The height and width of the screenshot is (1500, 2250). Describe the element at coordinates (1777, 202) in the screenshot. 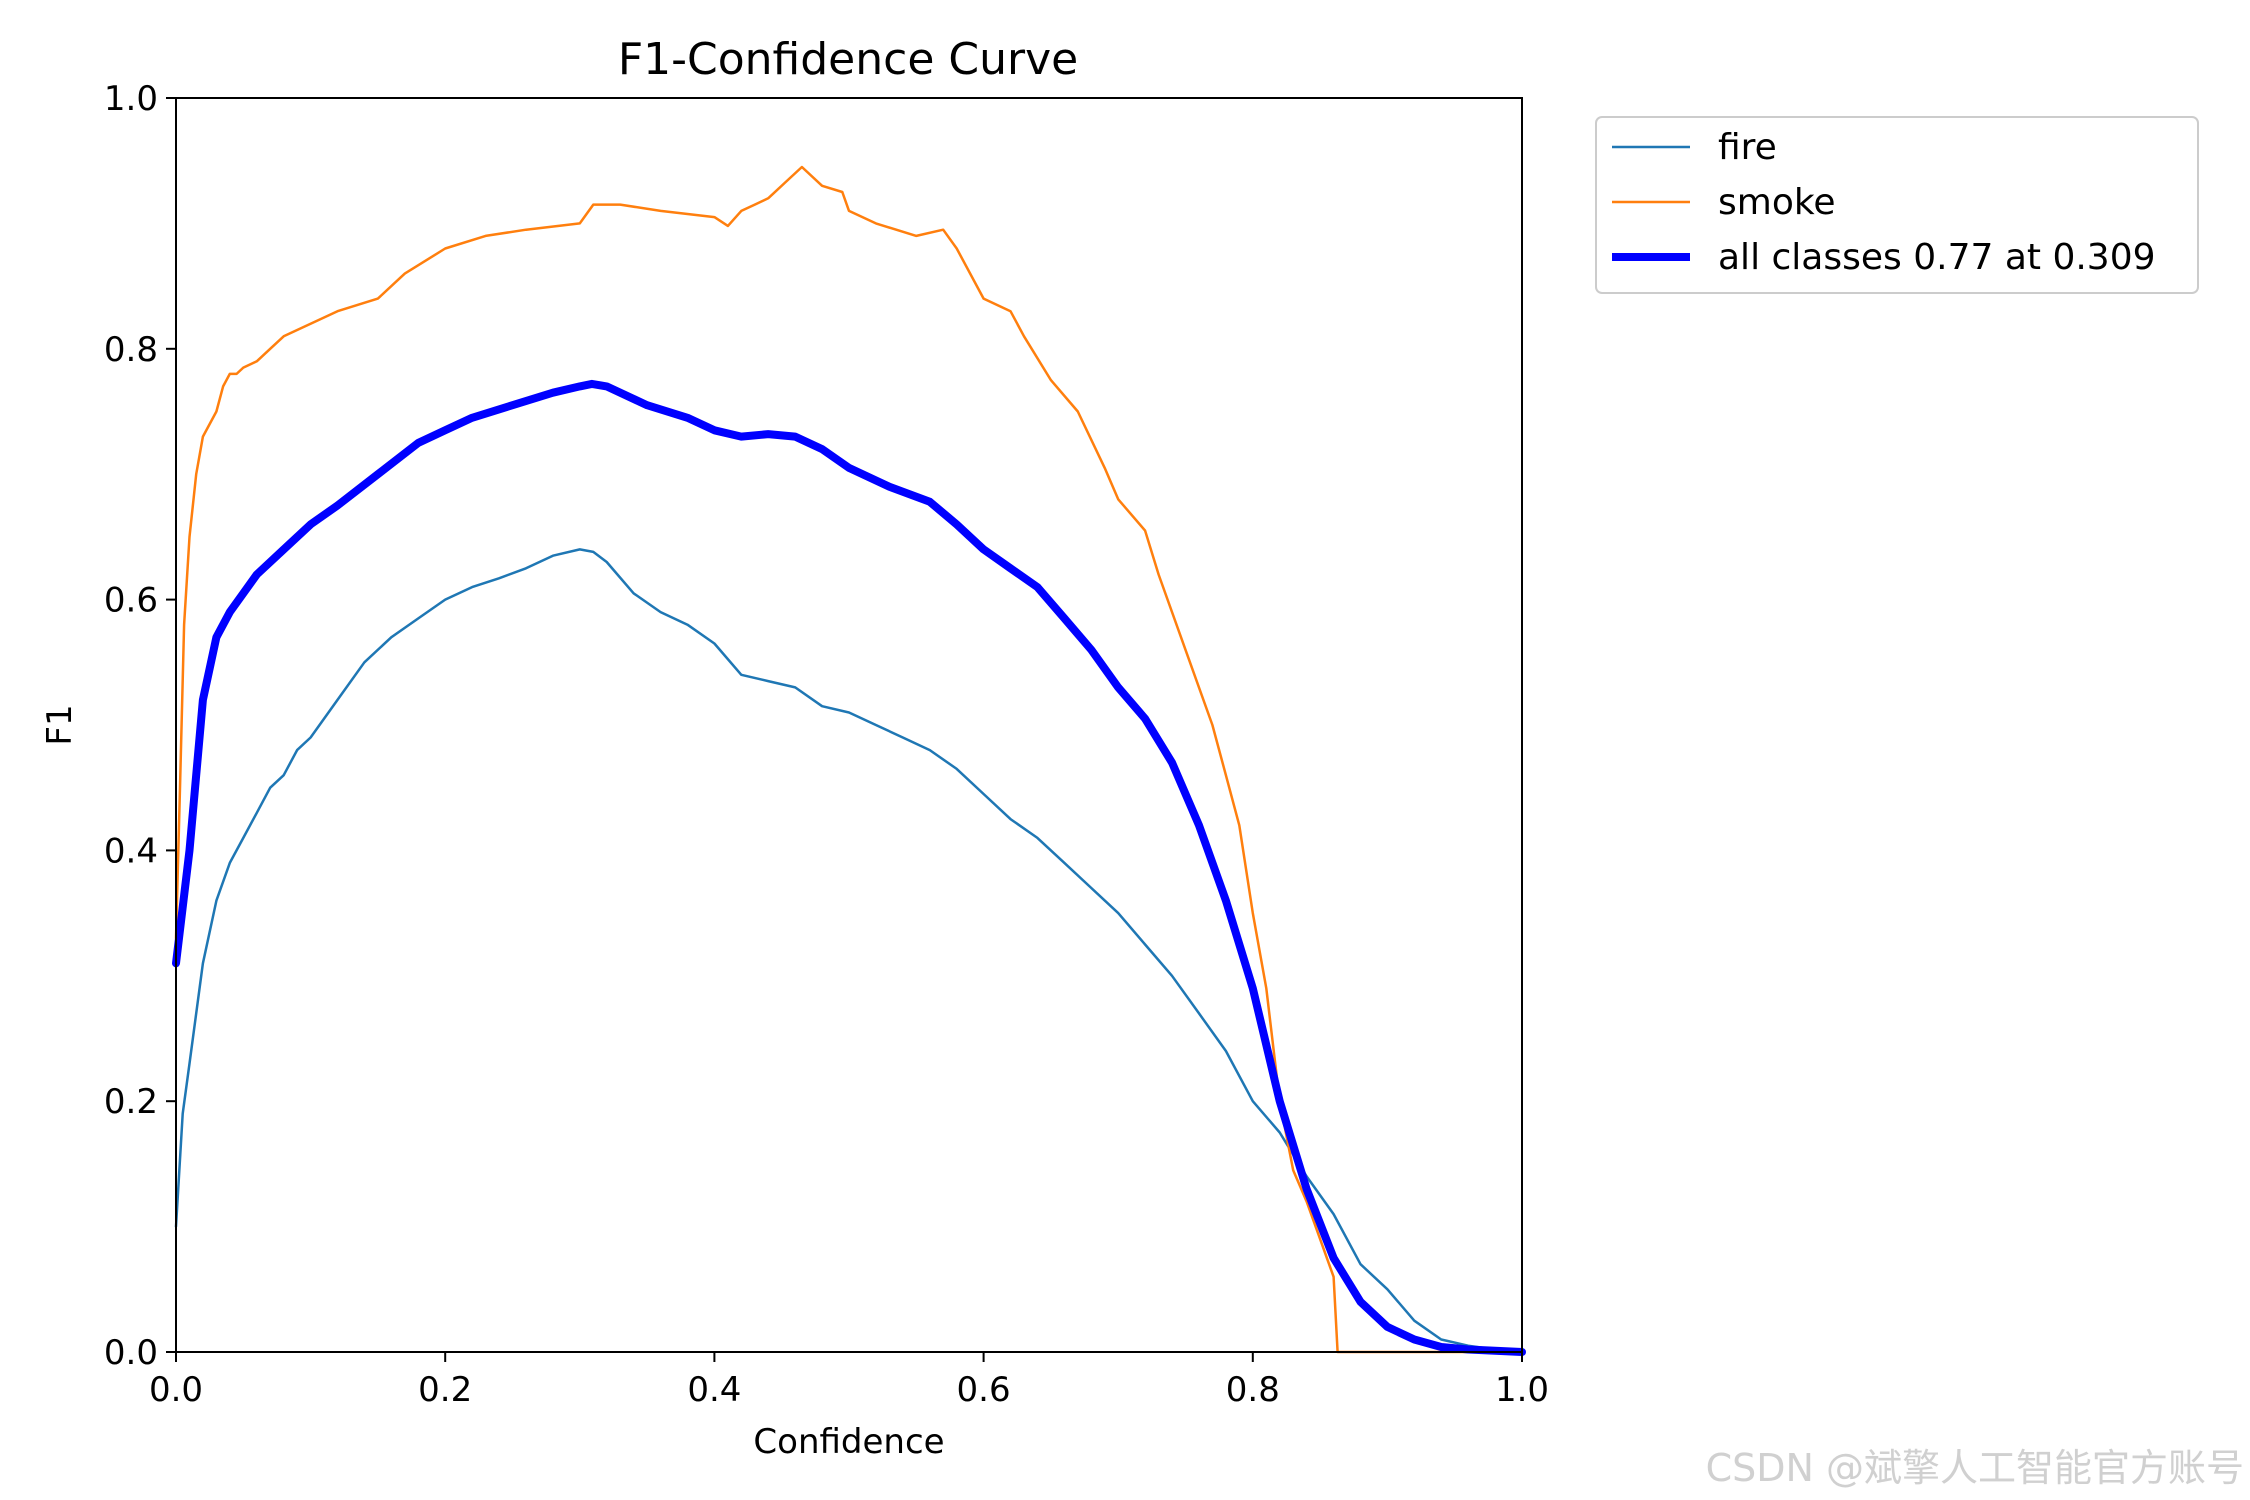

I see `legend-label: smoke` at that location.